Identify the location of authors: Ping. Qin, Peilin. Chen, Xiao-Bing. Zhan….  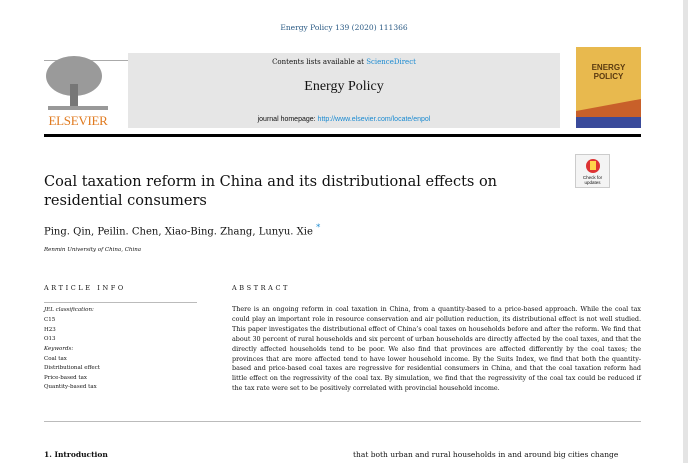
(178, 232).